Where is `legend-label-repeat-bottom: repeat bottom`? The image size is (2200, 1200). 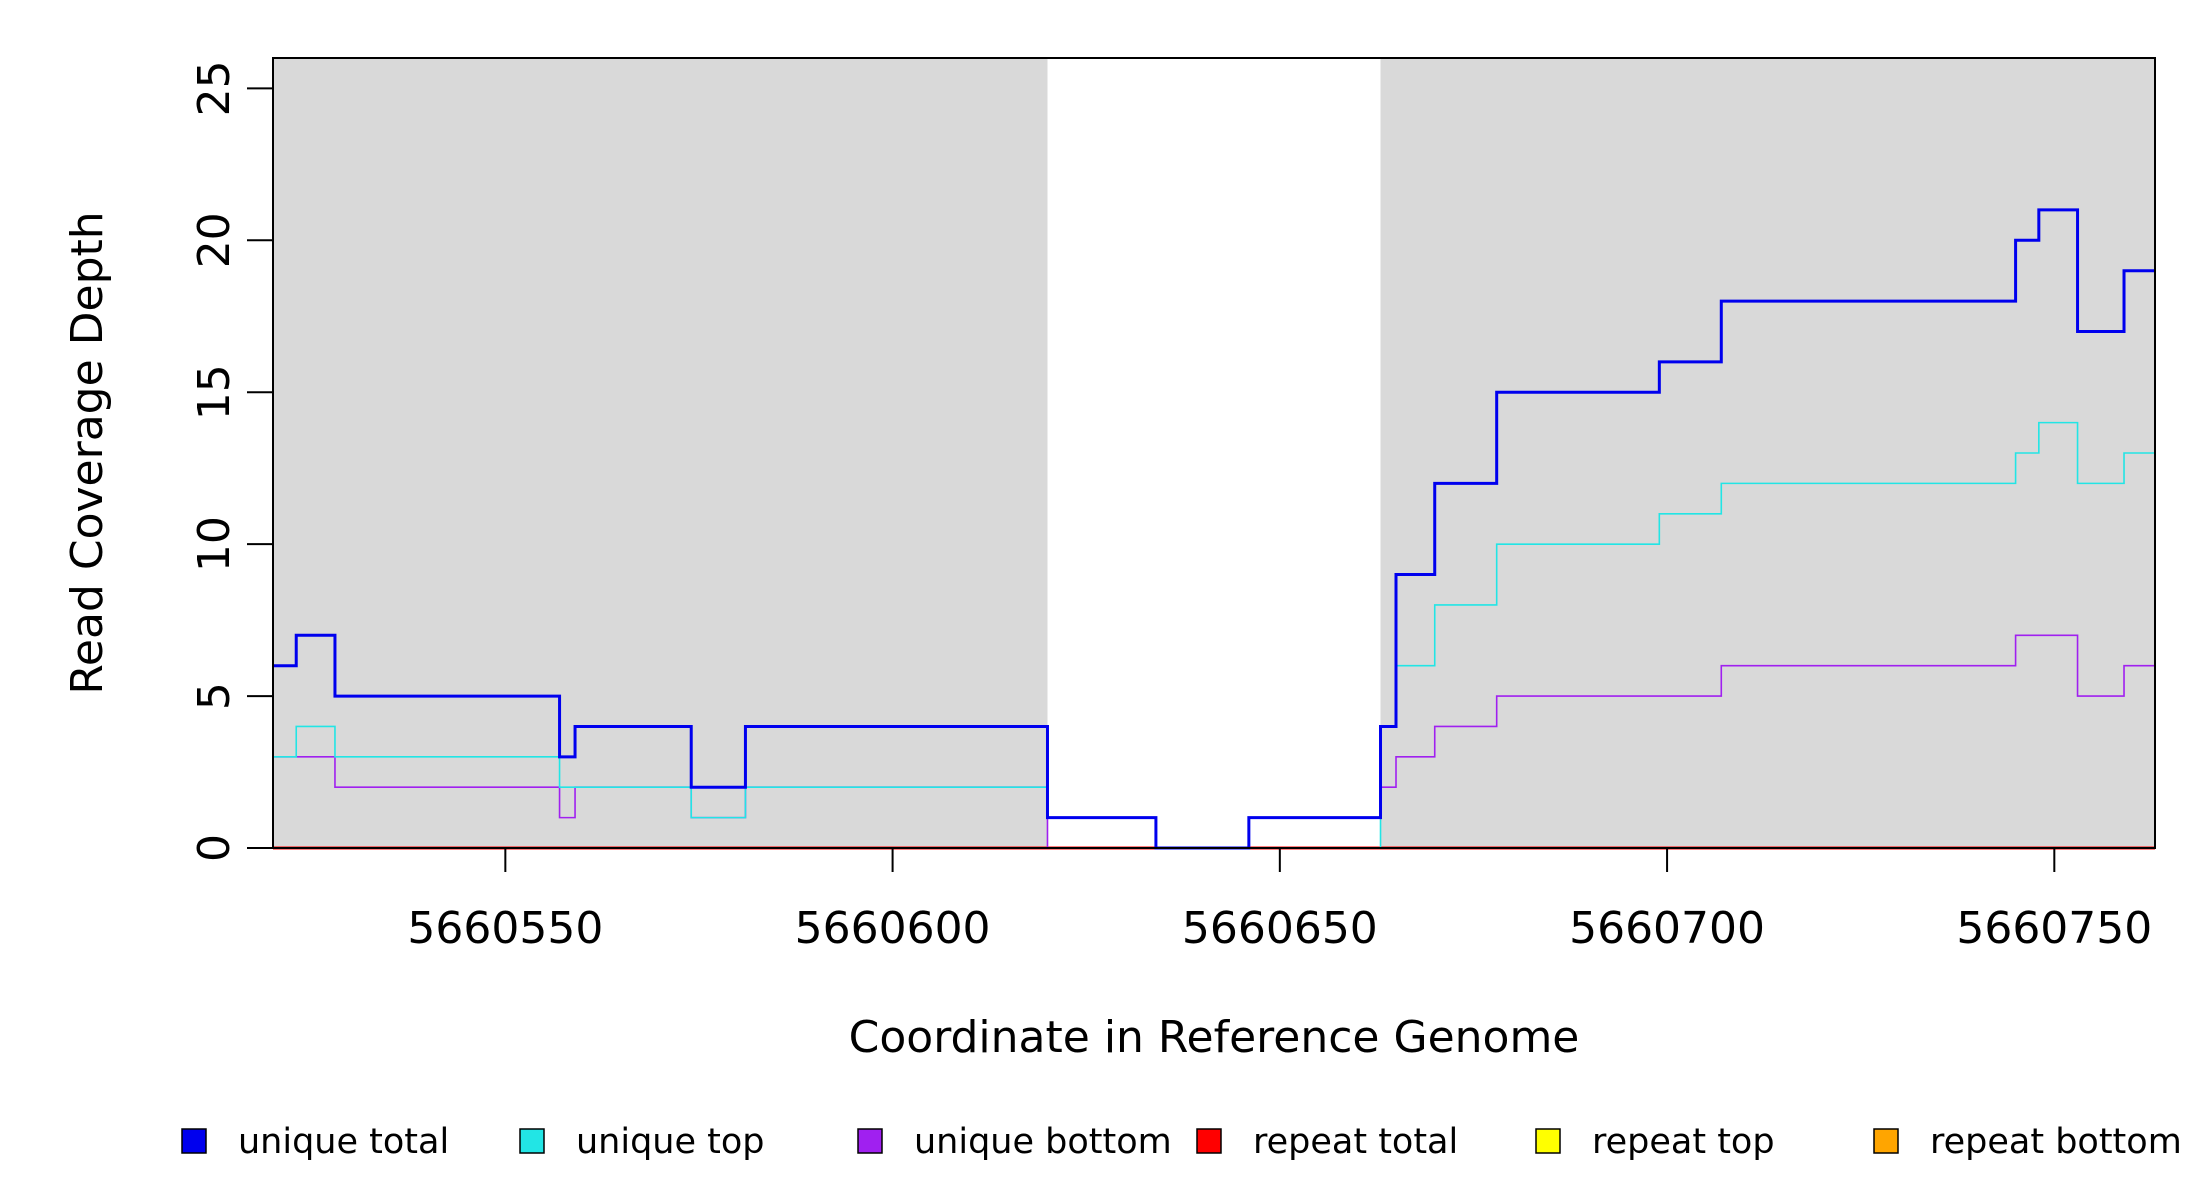
legend-label-repeat-bottom: repeat bottom is located at coordinates (2056, 1142).